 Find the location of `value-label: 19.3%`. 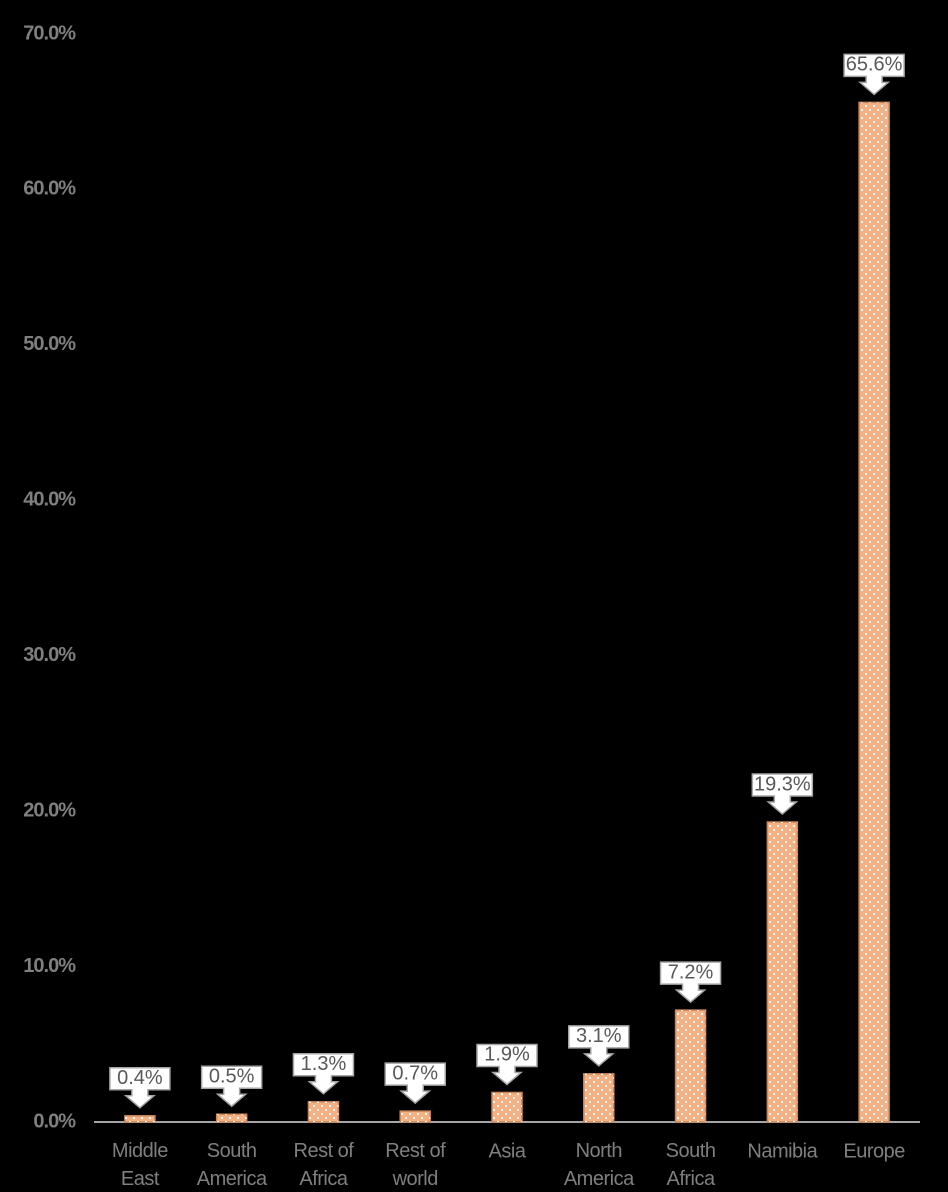

value-label: 19.3% is located at coordinates (782, 784).